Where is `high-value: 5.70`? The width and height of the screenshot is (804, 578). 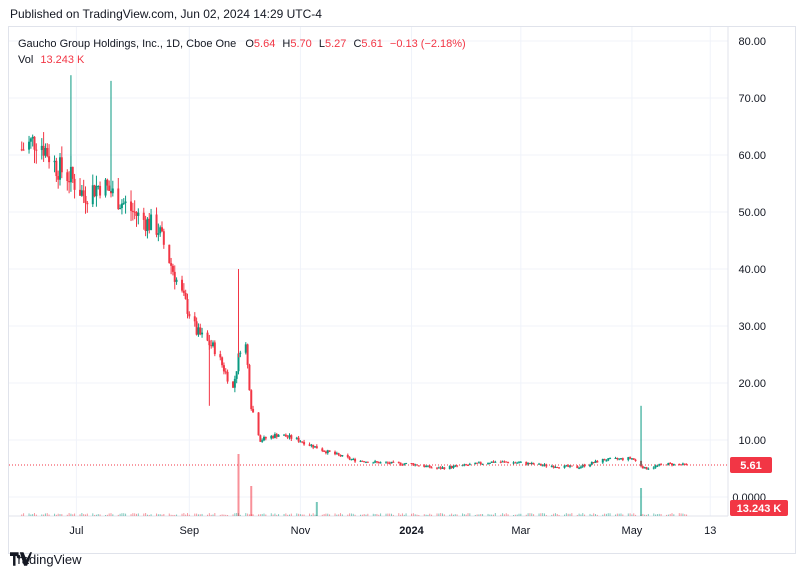 high-value: 5.70 is located at coordinates (301, 44).